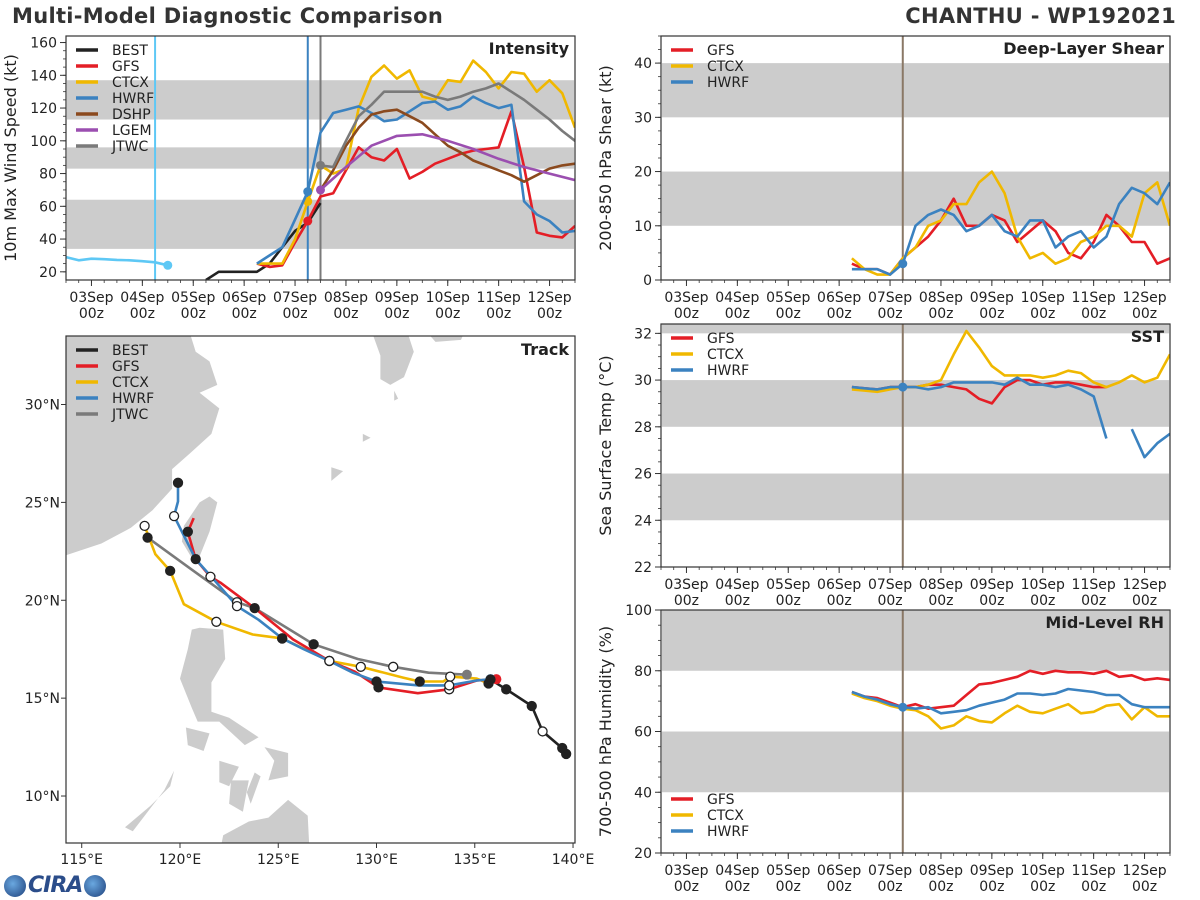 This screenshot has height=900, width=1200. I want to click on jtwc-track-point, so click(313, 644).